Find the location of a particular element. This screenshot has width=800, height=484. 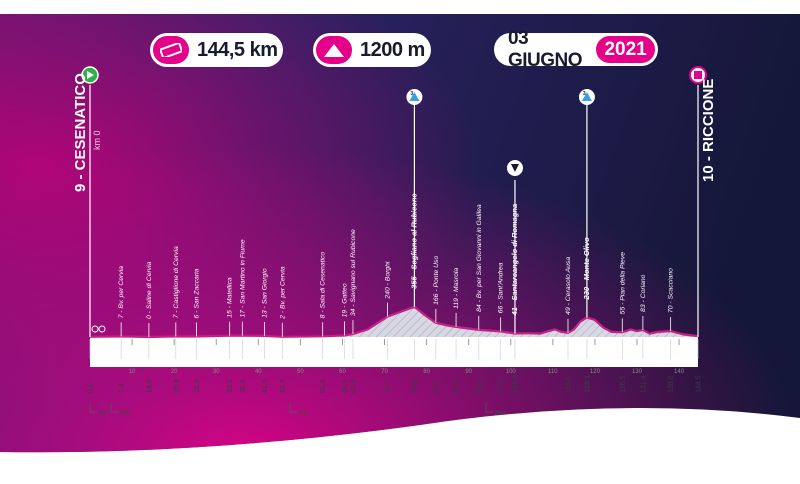

province-fc-start-arrow-icon is located at coordinates (93, 408).